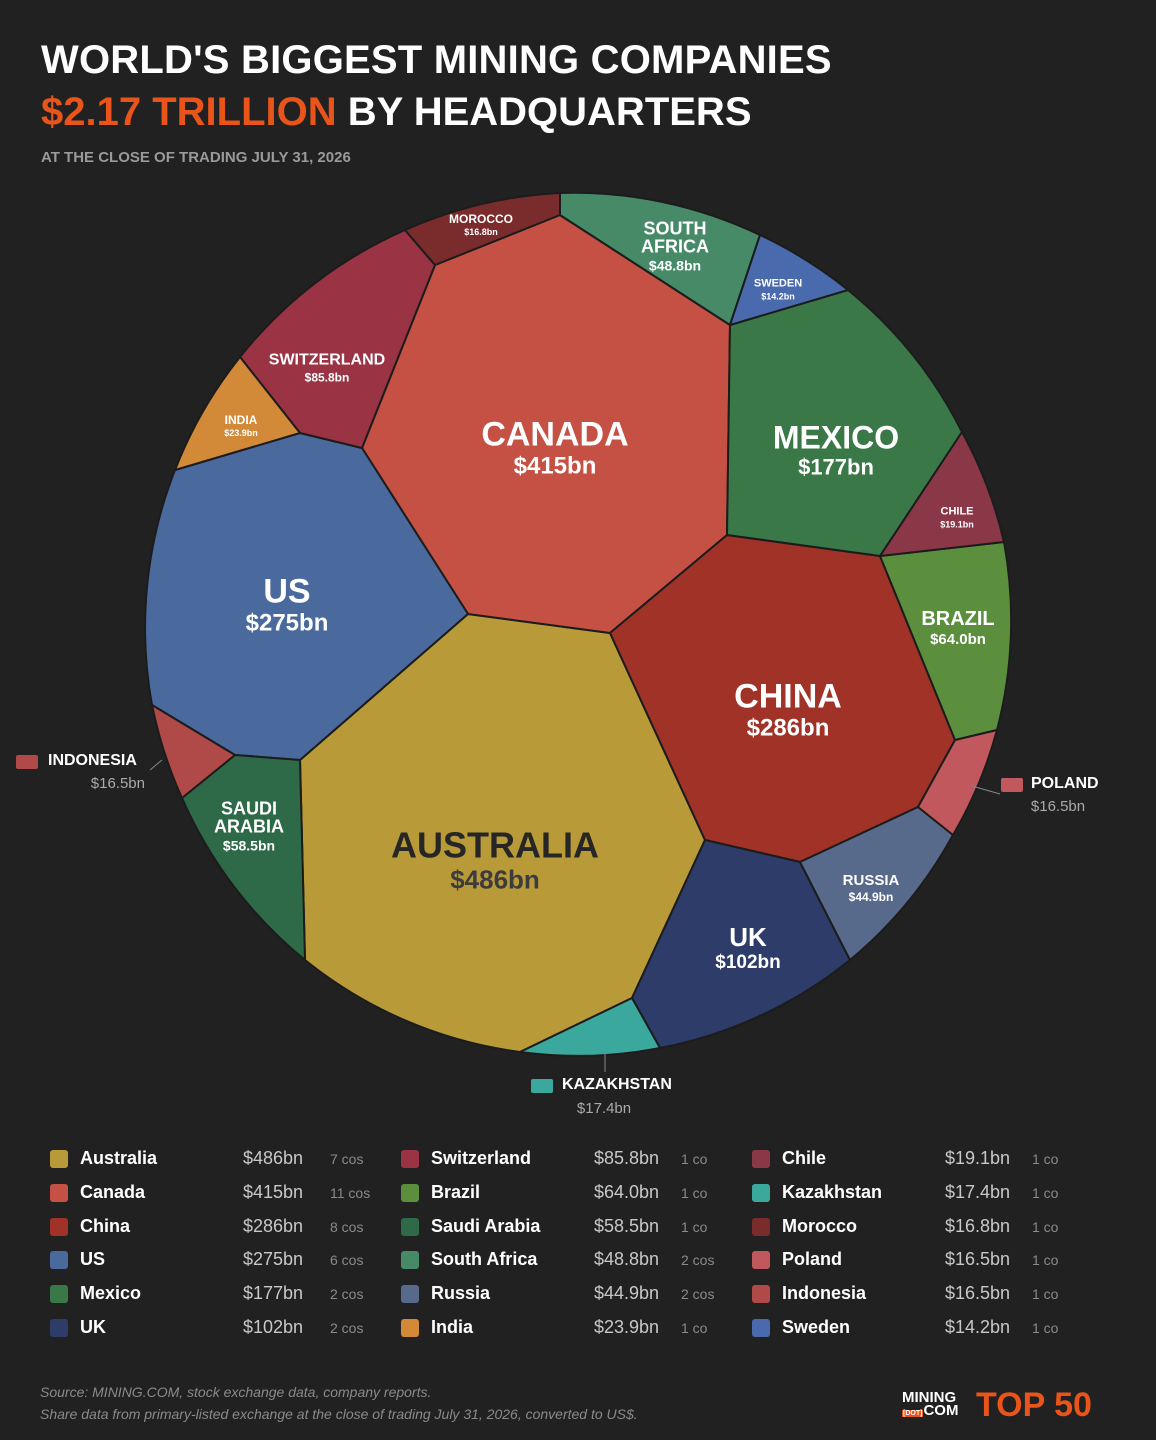  I want to click on country-value: $44.9bn, so click(871, 897).